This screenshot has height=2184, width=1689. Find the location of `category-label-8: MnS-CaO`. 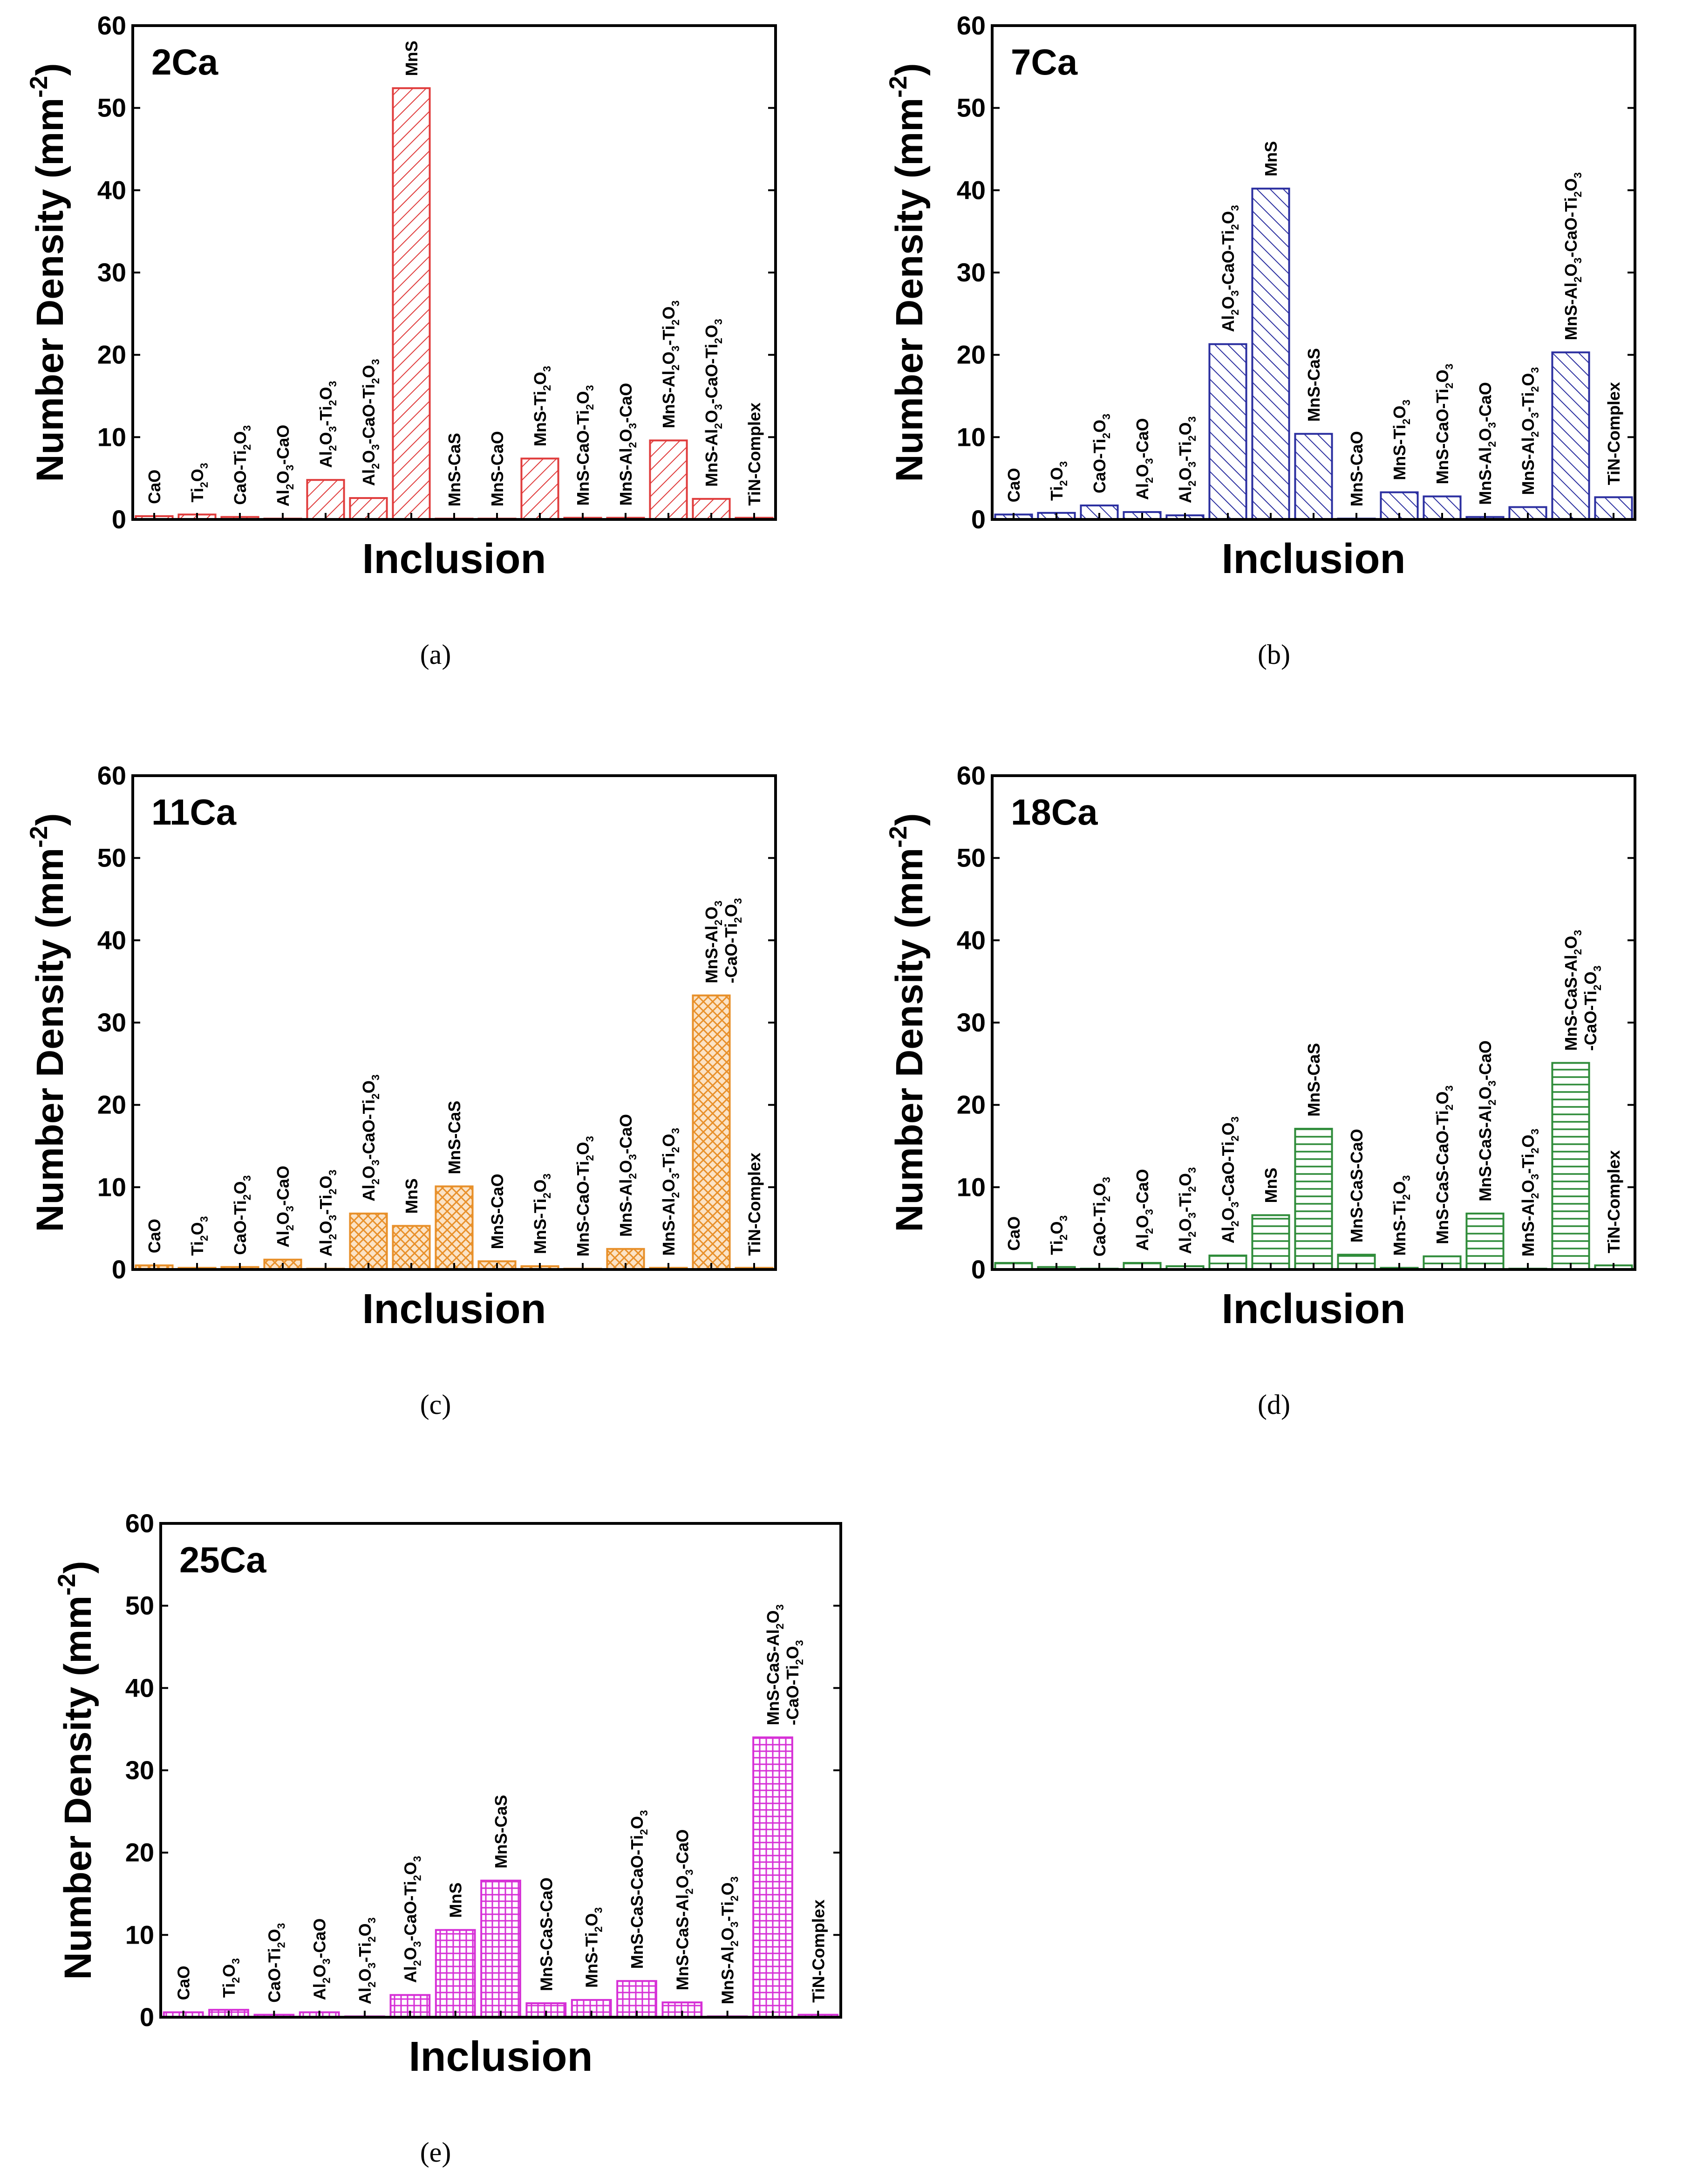

category-label-8: MnS-CaO is located at coordinates (1356, 468).